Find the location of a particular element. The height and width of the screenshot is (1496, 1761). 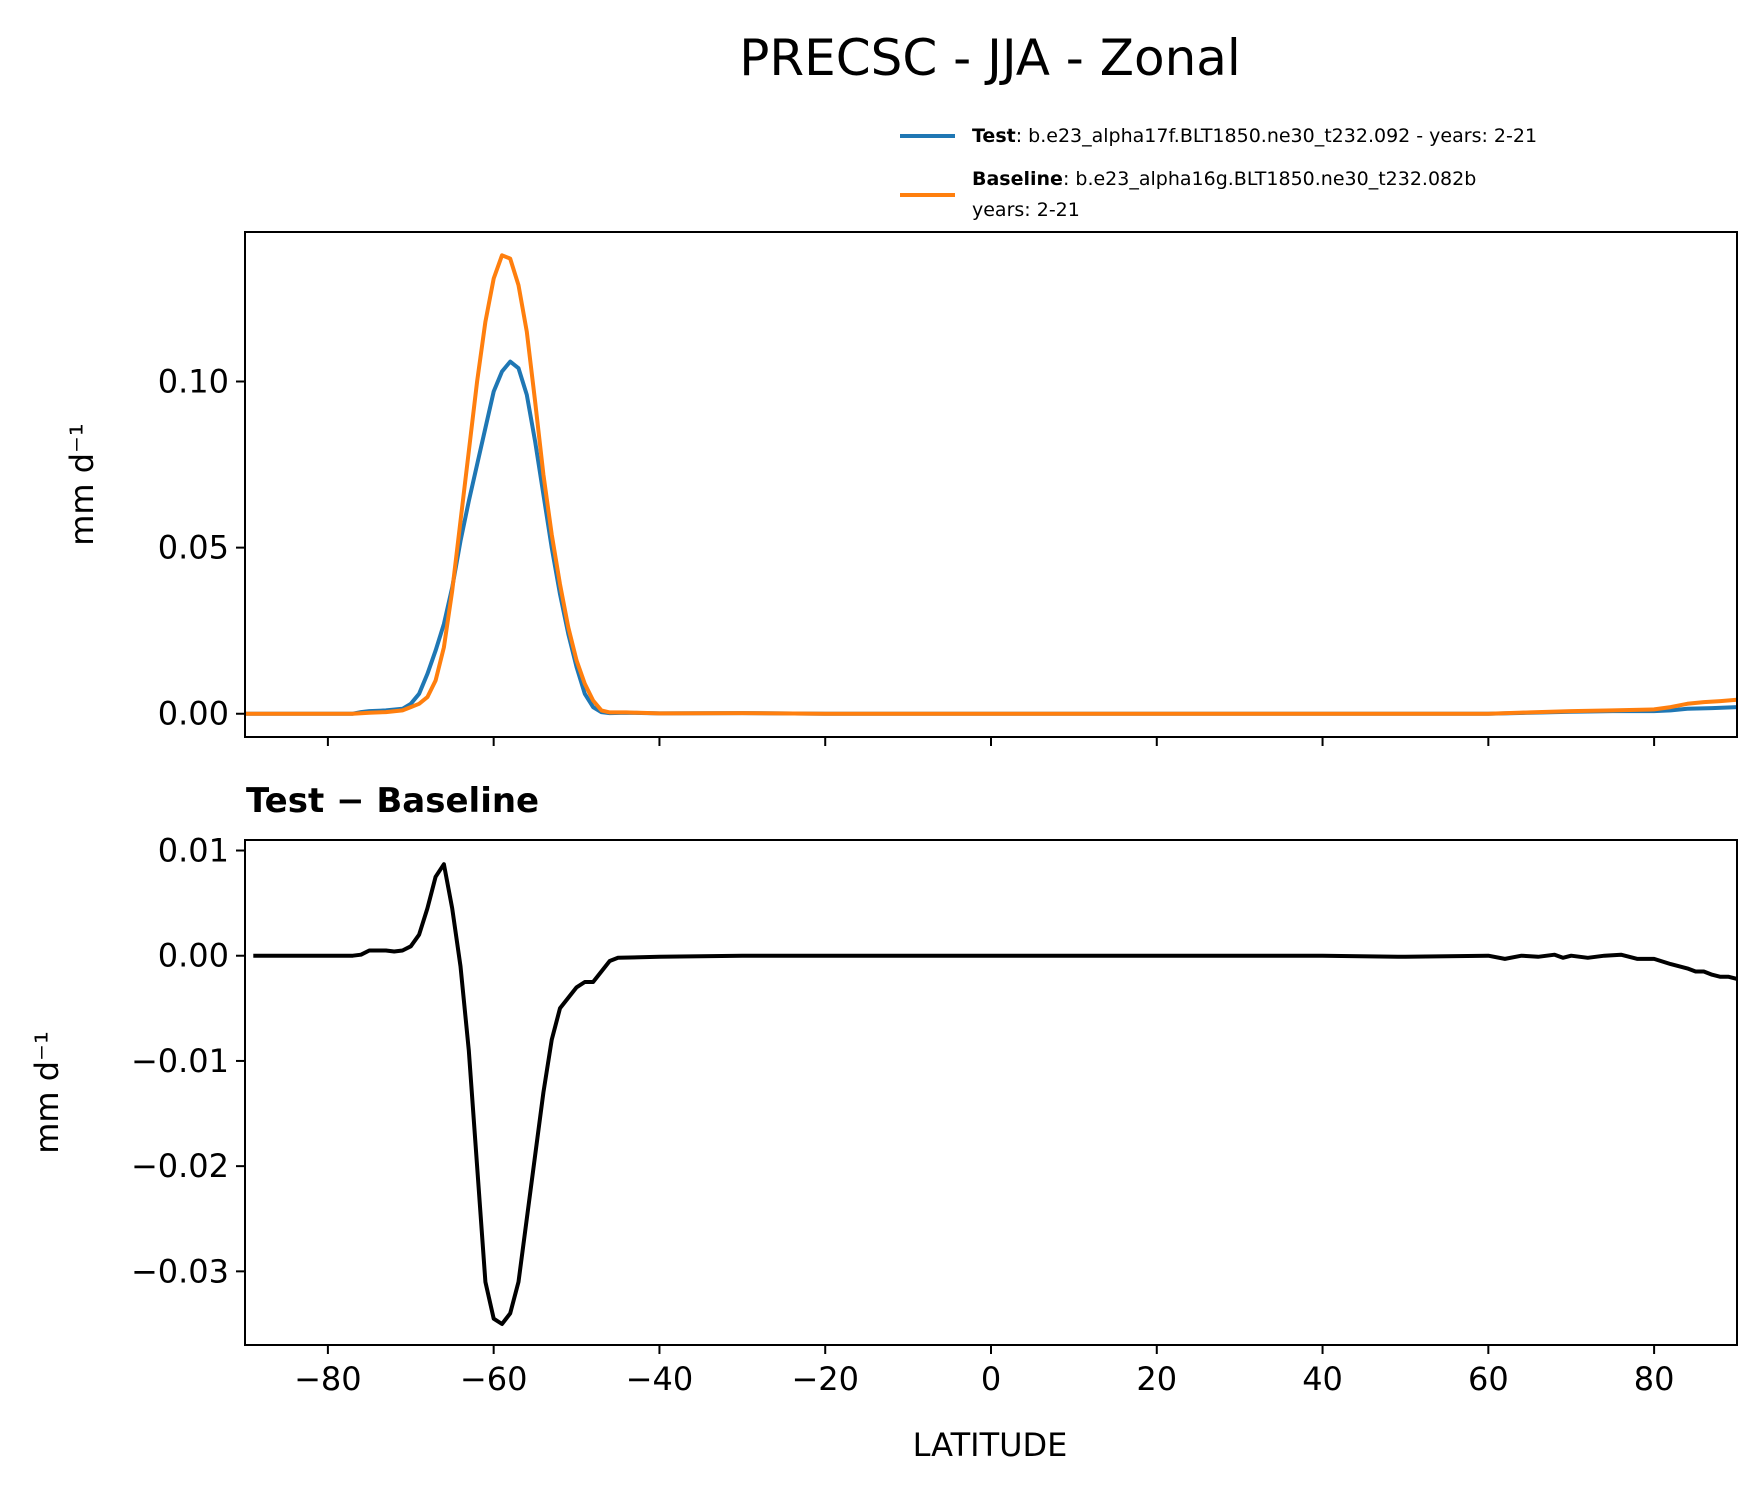

y-tick-label-0-1: 0.05 is located at coordinates (193, 548).